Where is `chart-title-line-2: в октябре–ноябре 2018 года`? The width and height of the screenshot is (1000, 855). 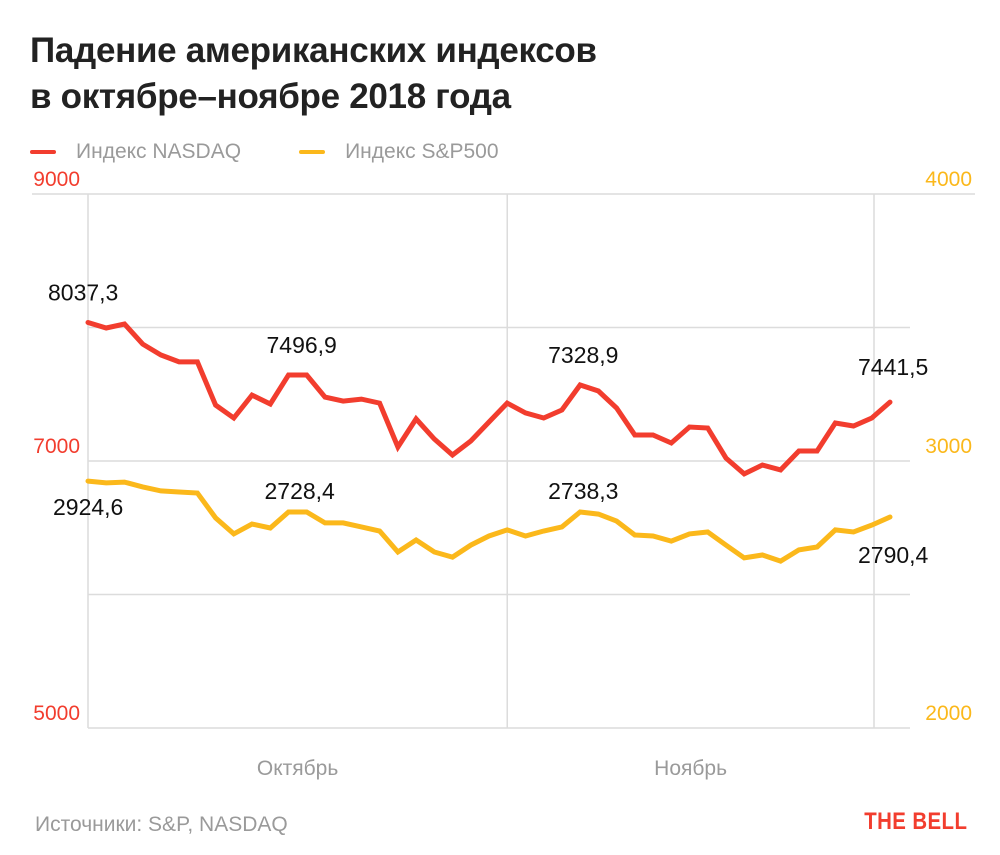 chart-title-line-2: в октябре–ноябре 2018 года is located at coordinates (270, 96).